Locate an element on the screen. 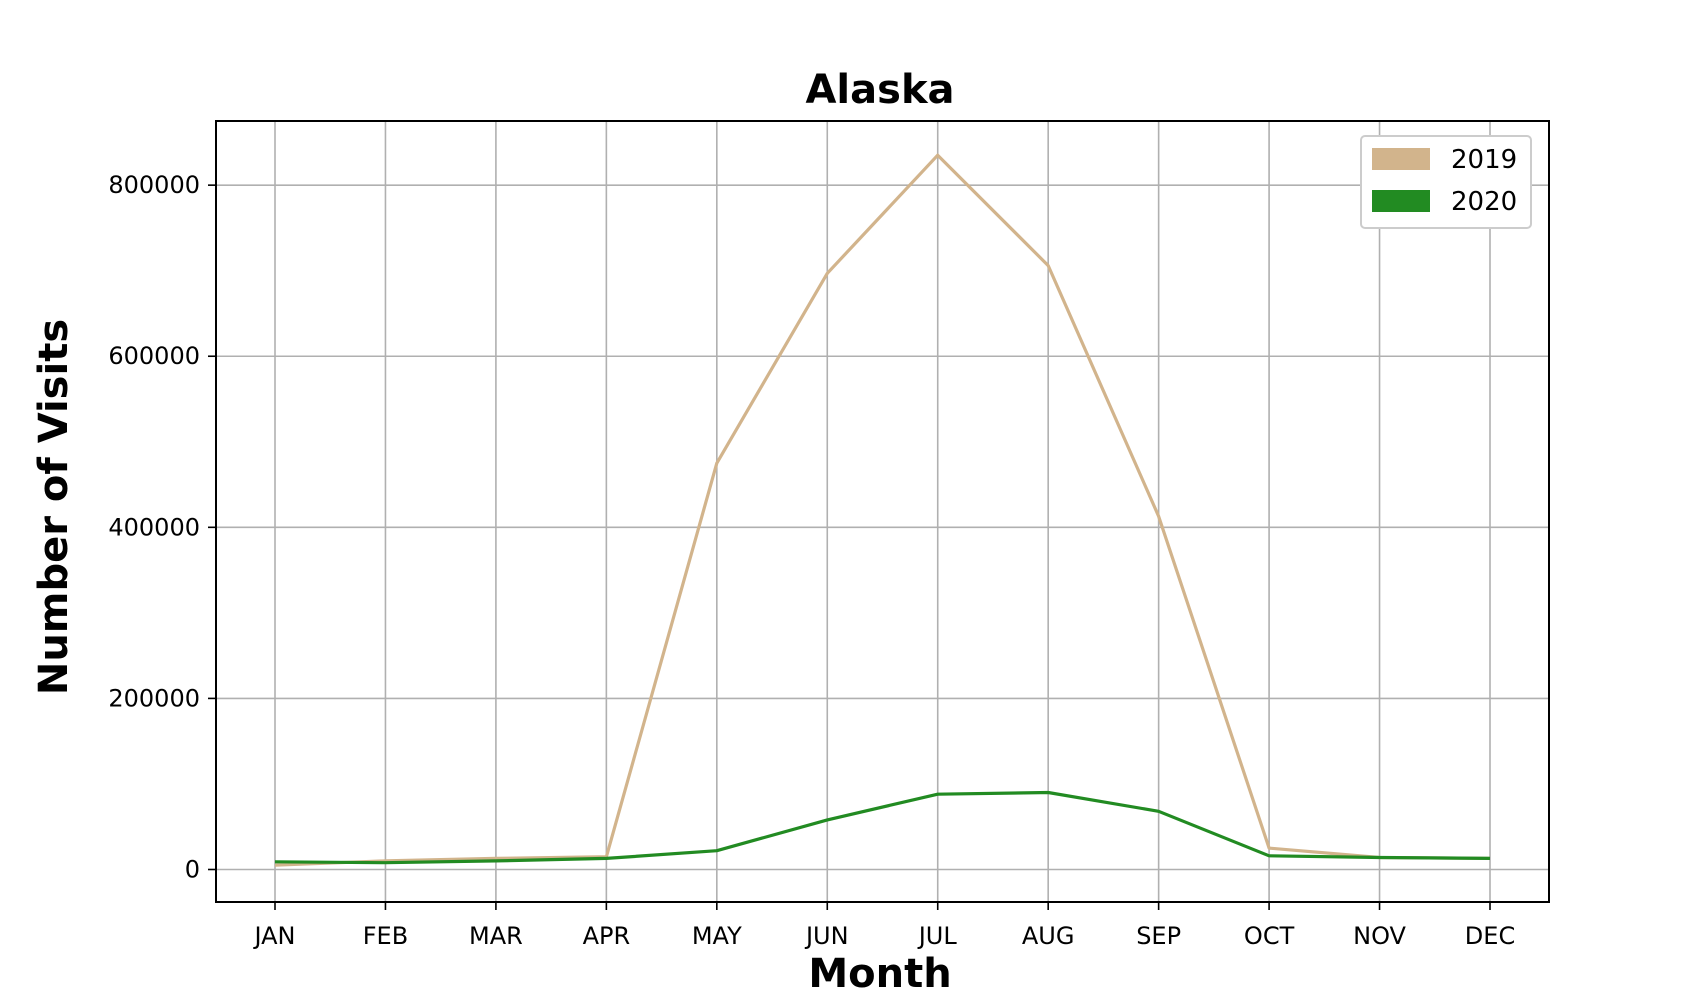  y-tick-label-4: 800000 is located at coordinates (154, 185).